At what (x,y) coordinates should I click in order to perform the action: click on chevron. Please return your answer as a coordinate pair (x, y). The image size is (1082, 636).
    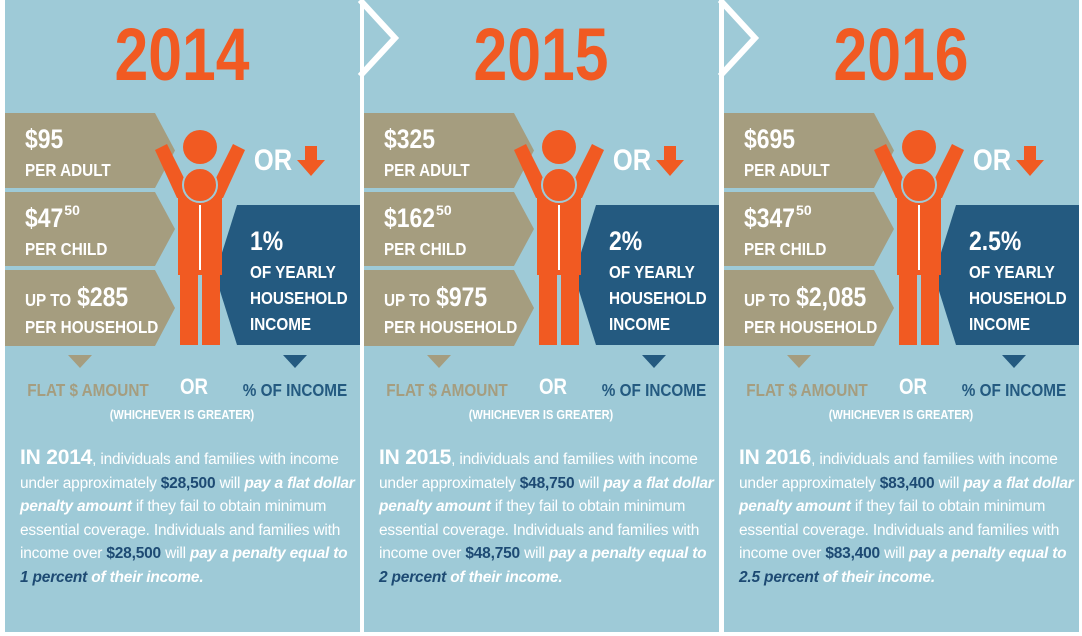
    Looking at the image, I should click on (738, 39).